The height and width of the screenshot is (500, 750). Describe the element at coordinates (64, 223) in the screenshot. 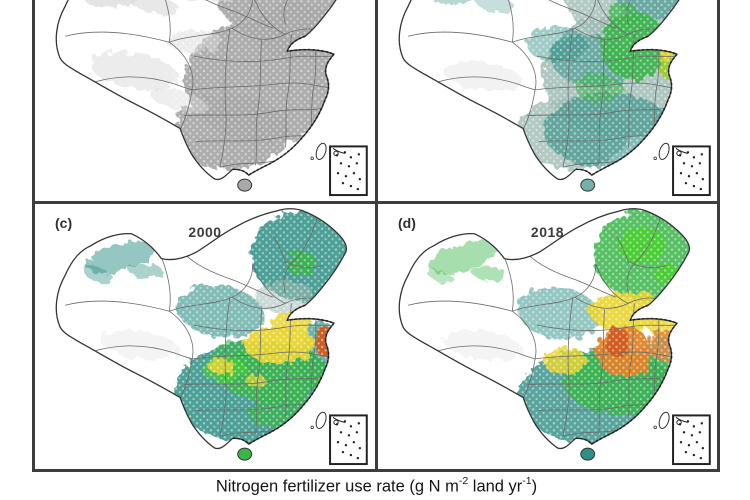

I see `panel-label-c: (c)` at that location.